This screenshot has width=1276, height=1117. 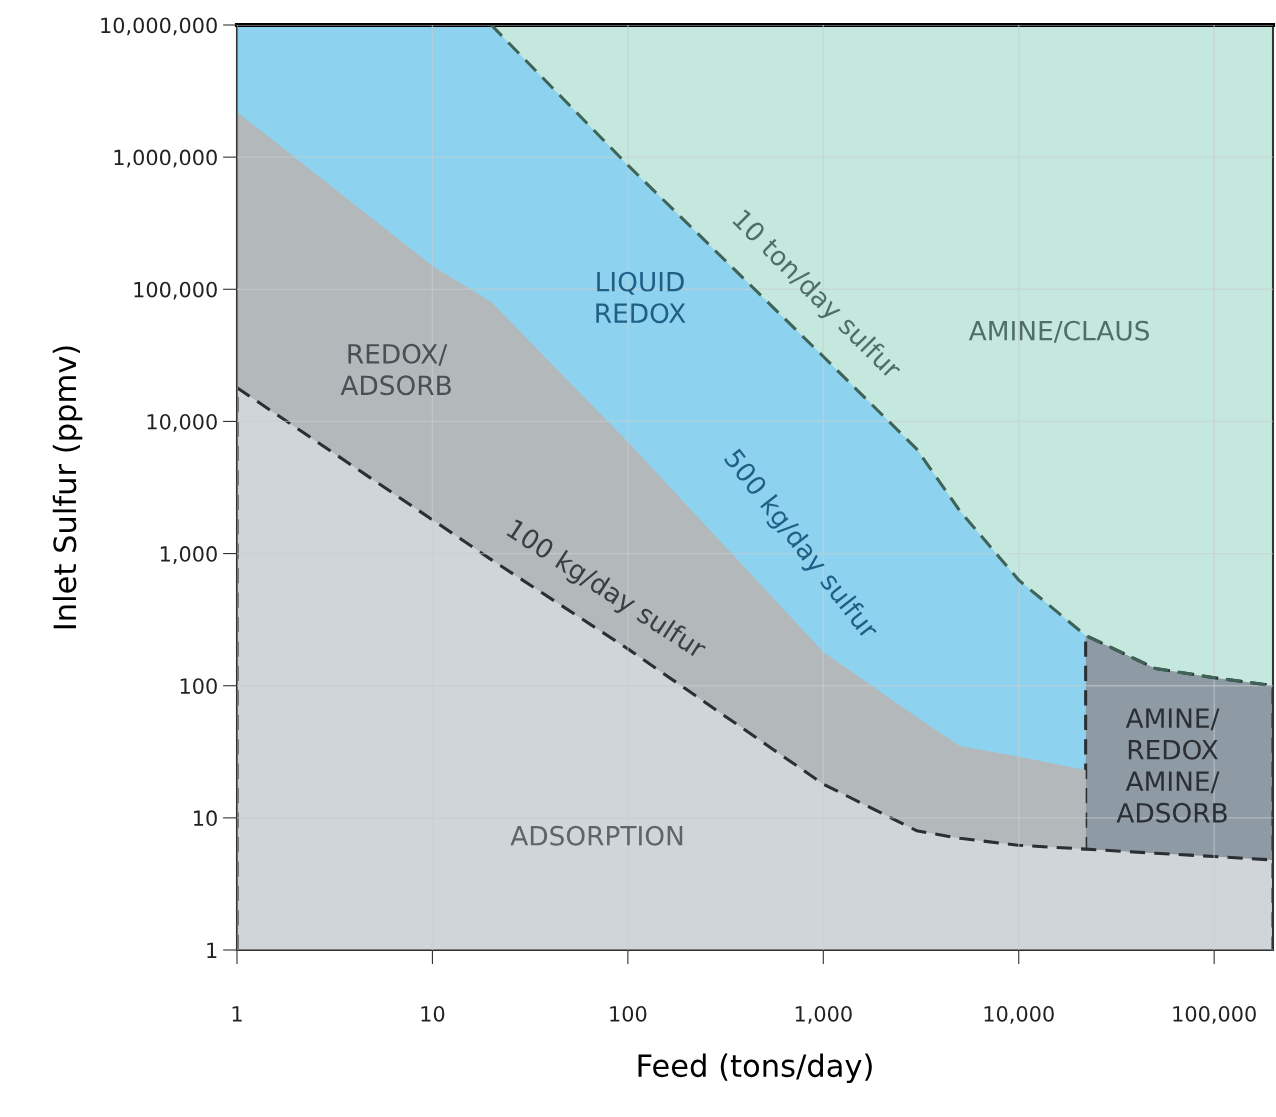 What do you see at coordinates (198, 686) in the screenshot?
I see `y-tick-label: 100` at bounding box center [198, 686].